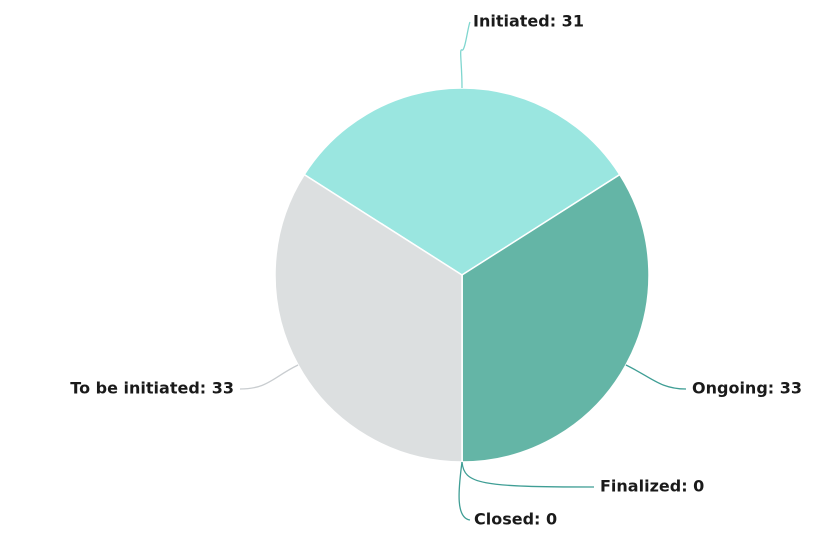  What do you see at coordinates (652, 486) in the screenshot?
I see `slice-label: Finalized: 0` at bounding box center [652, 486].